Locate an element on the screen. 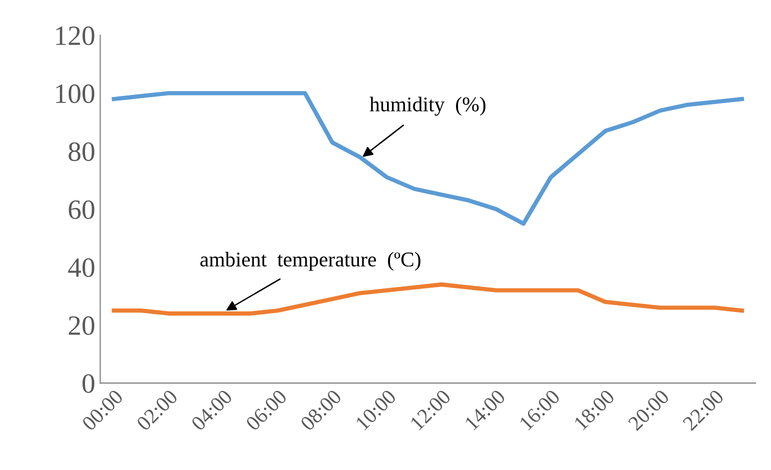 Image resolution: width=771 pixels, height=470 pixels. line-series is located at coordinates (428, 299).